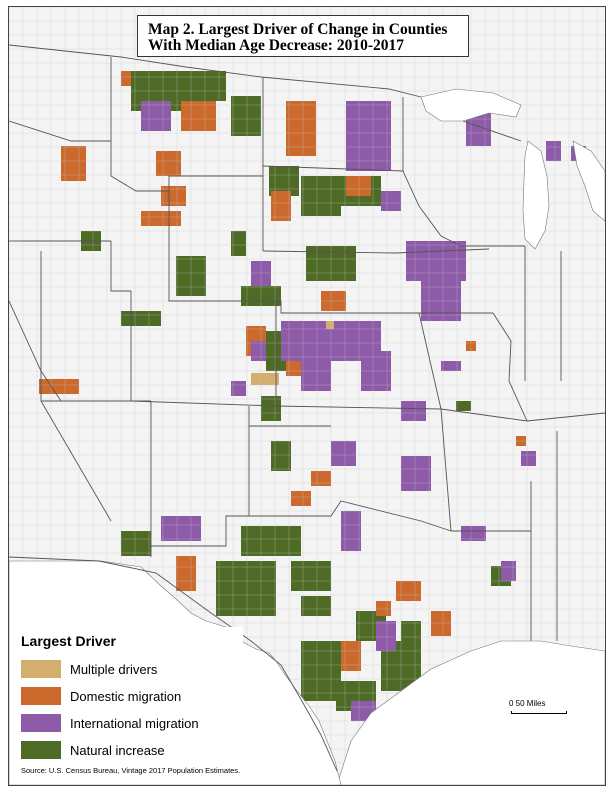  What do you see at coordinates (139, 166) in the screenshot?
I see `border-id-mt` at bounding box center [139, 166].